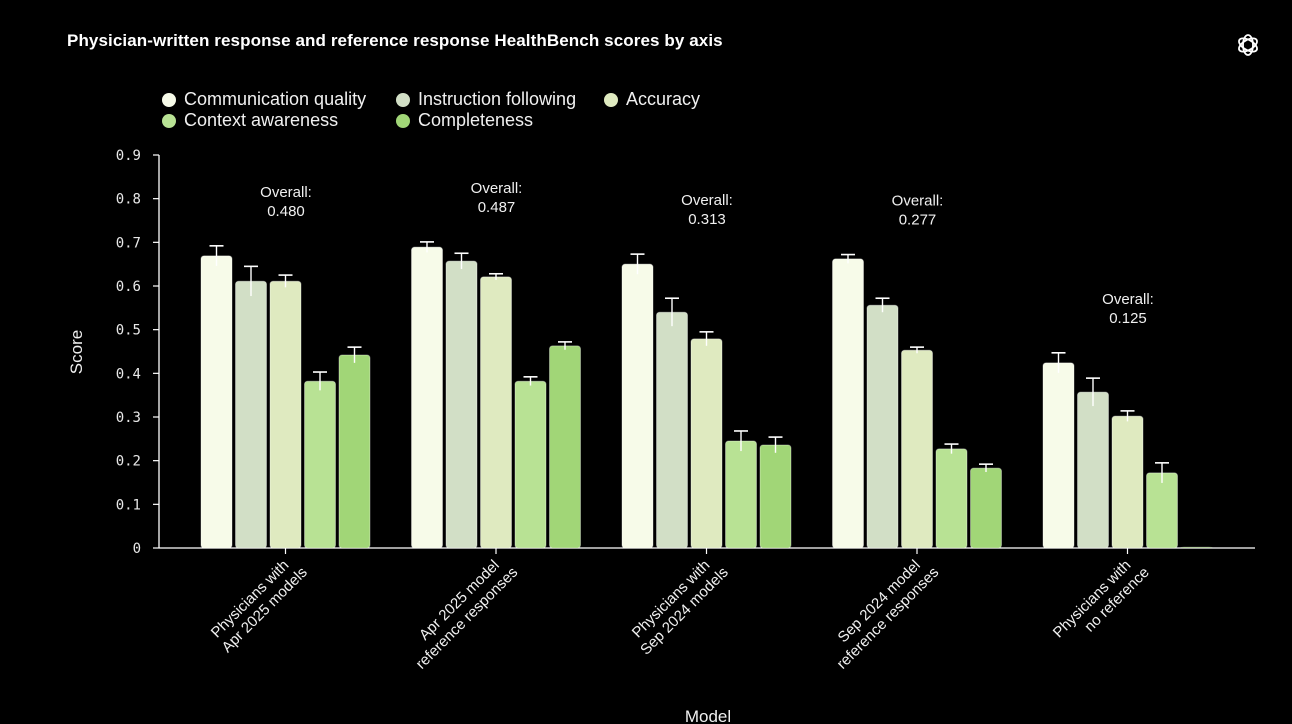 The height and width of the screenshot is (724, 1292). I want to click on overall-value: 0.125, so click(1128, 318).